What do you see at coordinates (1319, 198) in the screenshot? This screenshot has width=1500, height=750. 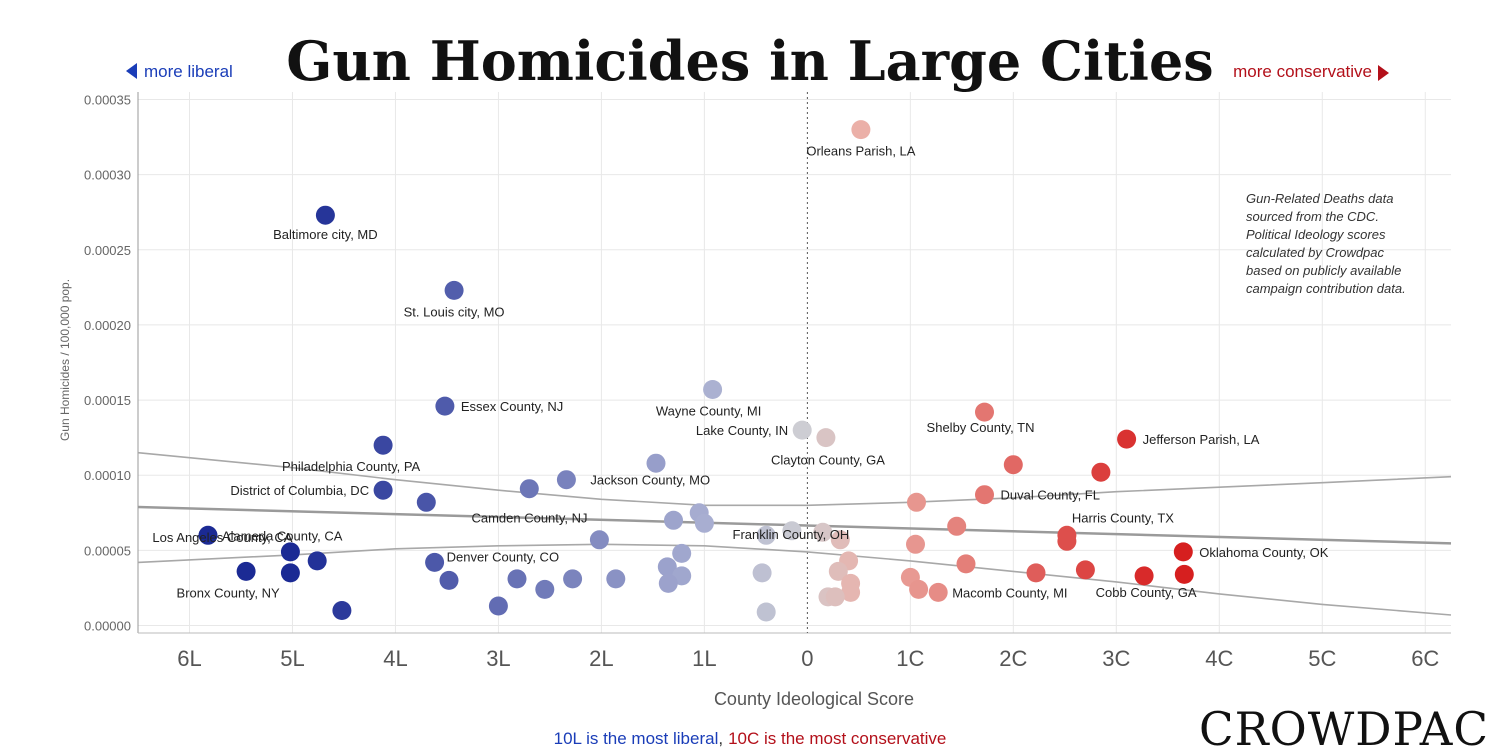 I see `note-line: Gun-Related Deaths data` at bounding box center [1319, 198].